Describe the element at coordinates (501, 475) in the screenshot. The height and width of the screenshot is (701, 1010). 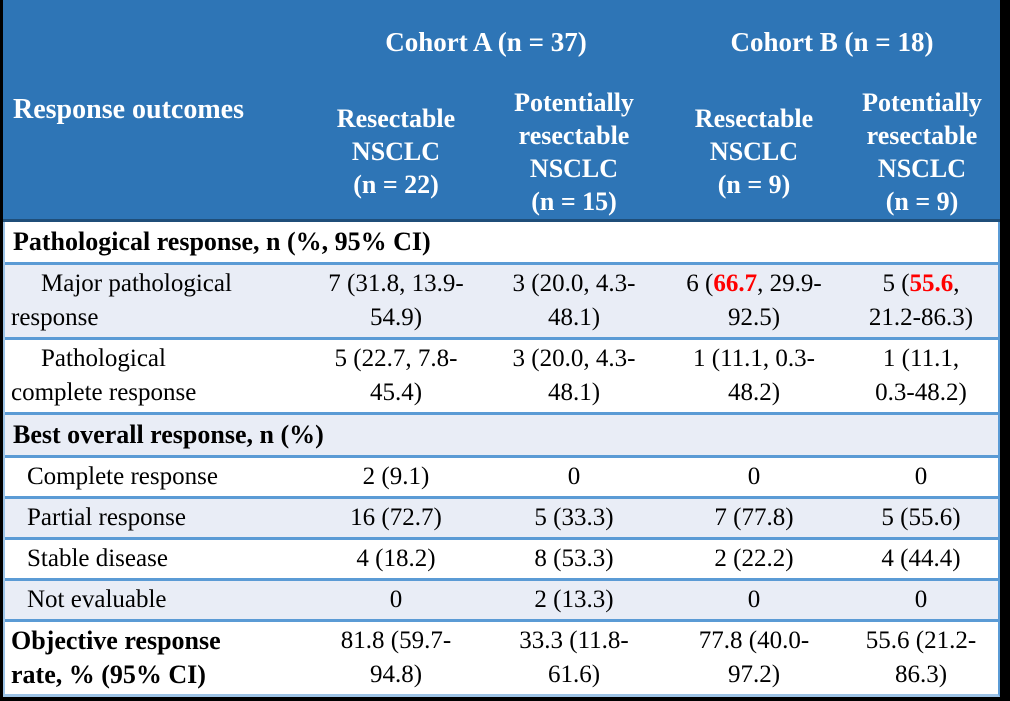
I see `data-row-complete-response: Complete response 2 (9.1) 0 0 0` at that location.